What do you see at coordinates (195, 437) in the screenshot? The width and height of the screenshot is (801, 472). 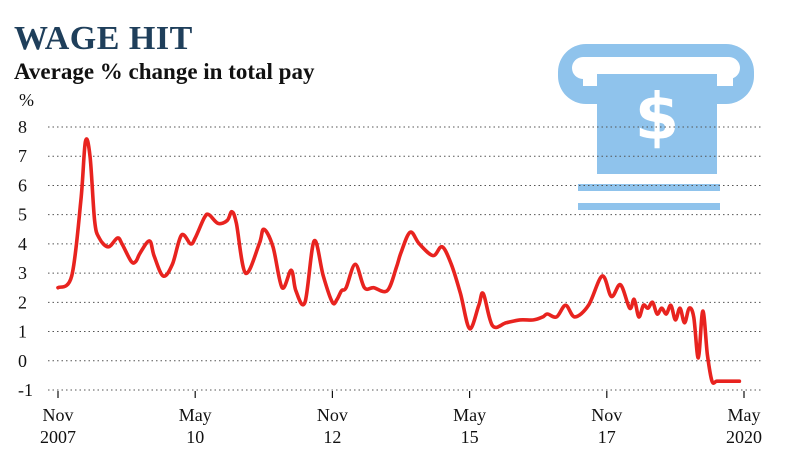 I see `x-tick-sublabel: 10` at bounding box center [195, 437].